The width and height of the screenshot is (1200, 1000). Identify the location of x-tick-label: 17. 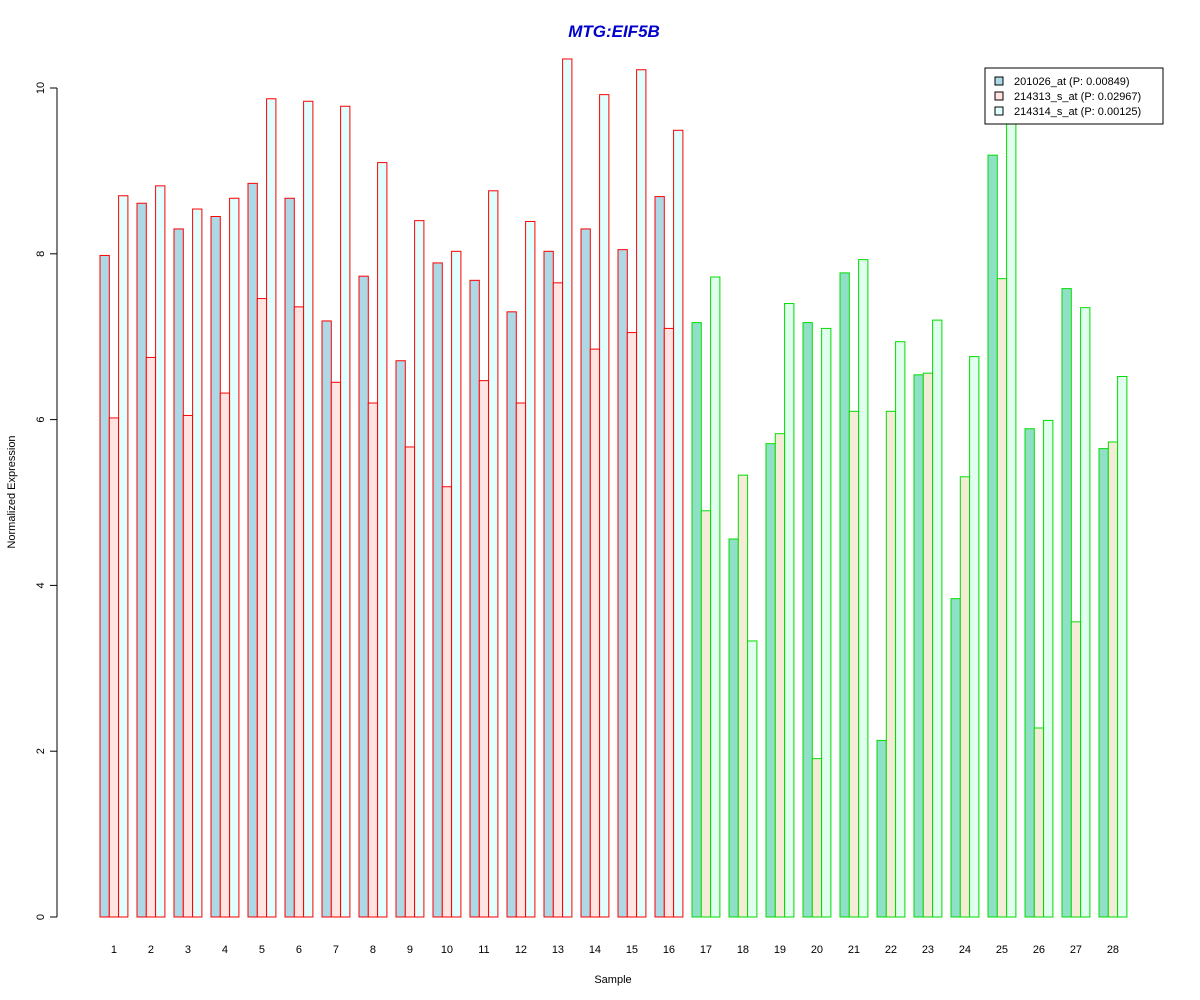
(706, 950).